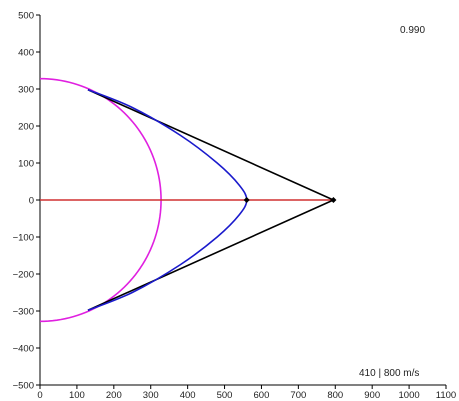  I want to click on y-tick-label: 500, so click(26, 16).